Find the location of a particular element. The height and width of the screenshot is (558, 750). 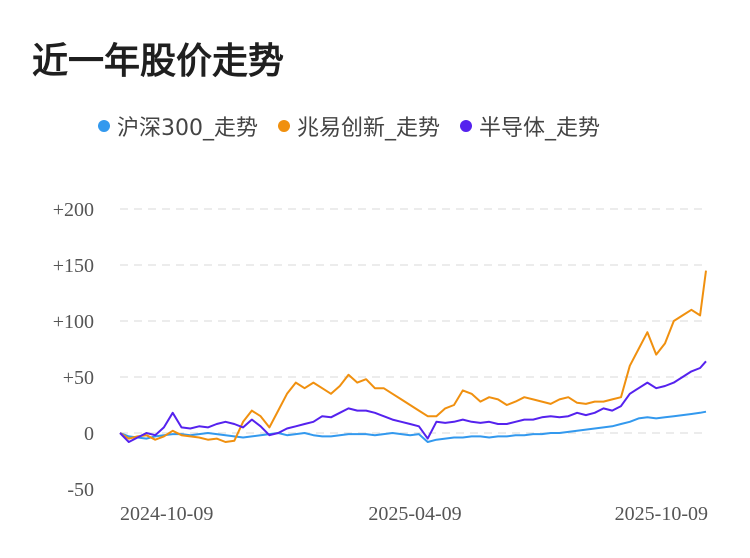

legend-item-semiconductor: 半导体_走势 is located at coordinates (530, 126).